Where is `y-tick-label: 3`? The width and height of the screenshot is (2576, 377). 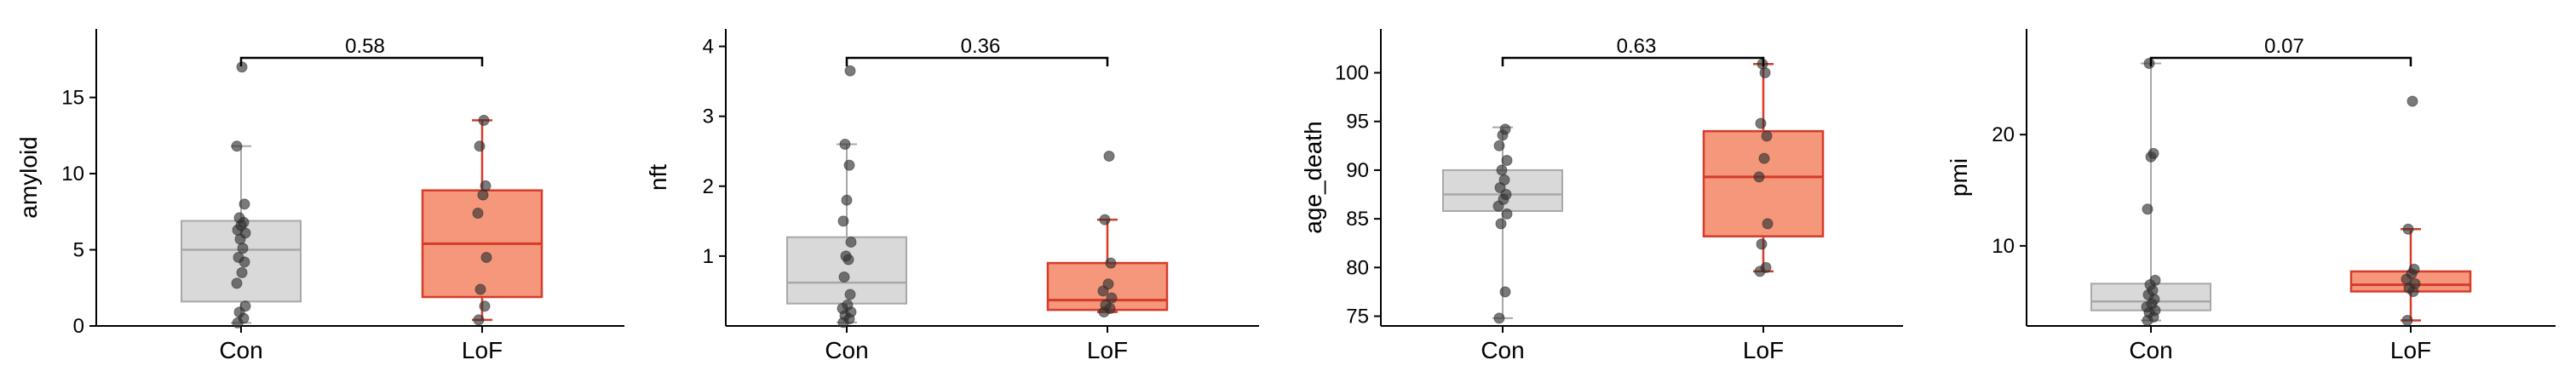
y-tick-label: 3 is located at coordinates (708, 118).